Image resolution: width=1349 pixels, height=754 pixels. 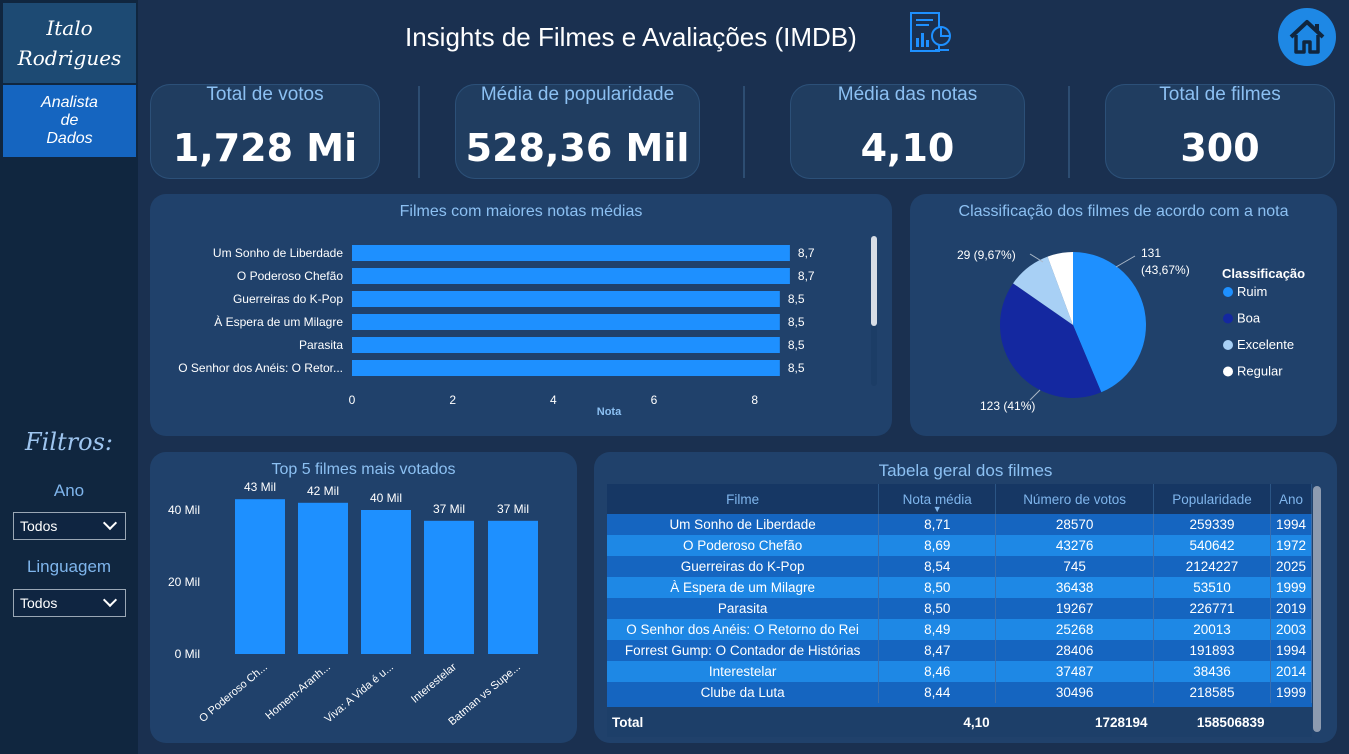 I want to click on y-tick-label: 20 Mil, so click(x=184, y=582).